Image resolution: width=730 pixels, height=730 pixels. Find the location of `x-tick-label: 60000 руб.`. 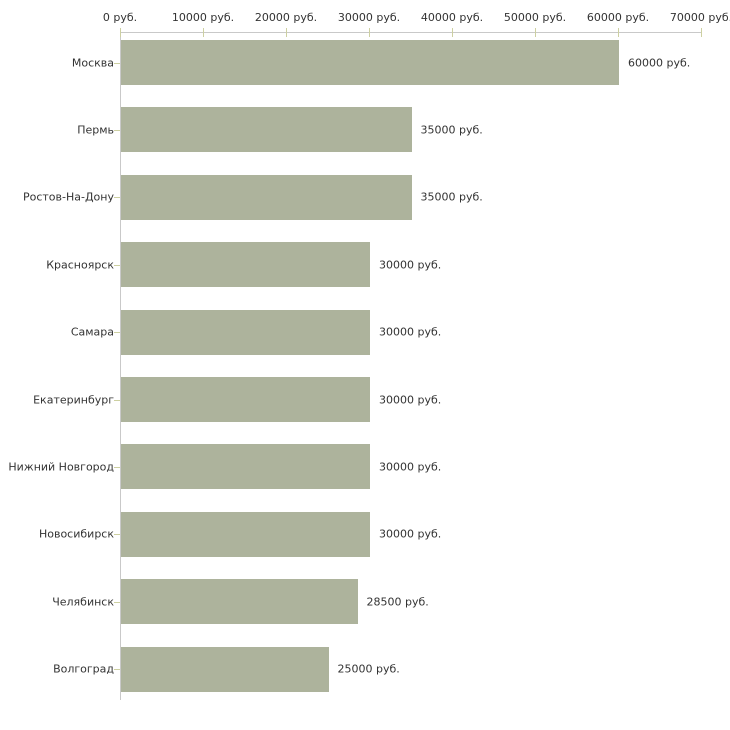

x-tick-label: 60000 руб. is located at coordinates (618, 17).